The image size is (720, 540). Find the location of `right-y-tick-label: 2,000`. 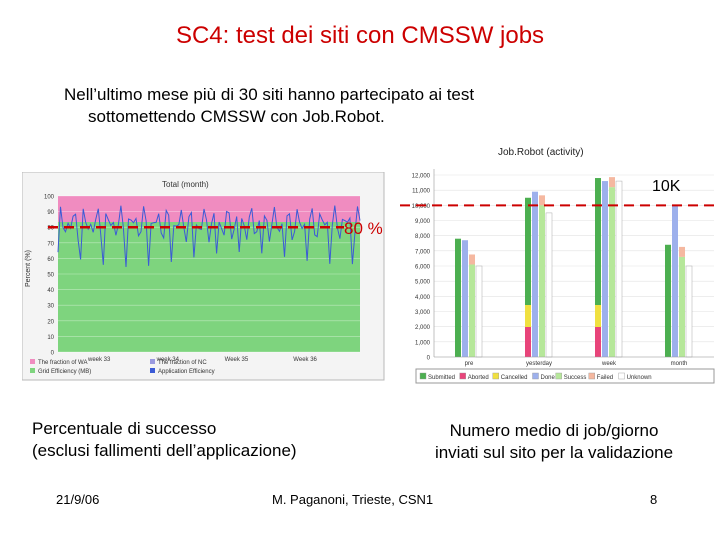

right-y-tick-label: 2,000 is located at coordinates (423, 328).